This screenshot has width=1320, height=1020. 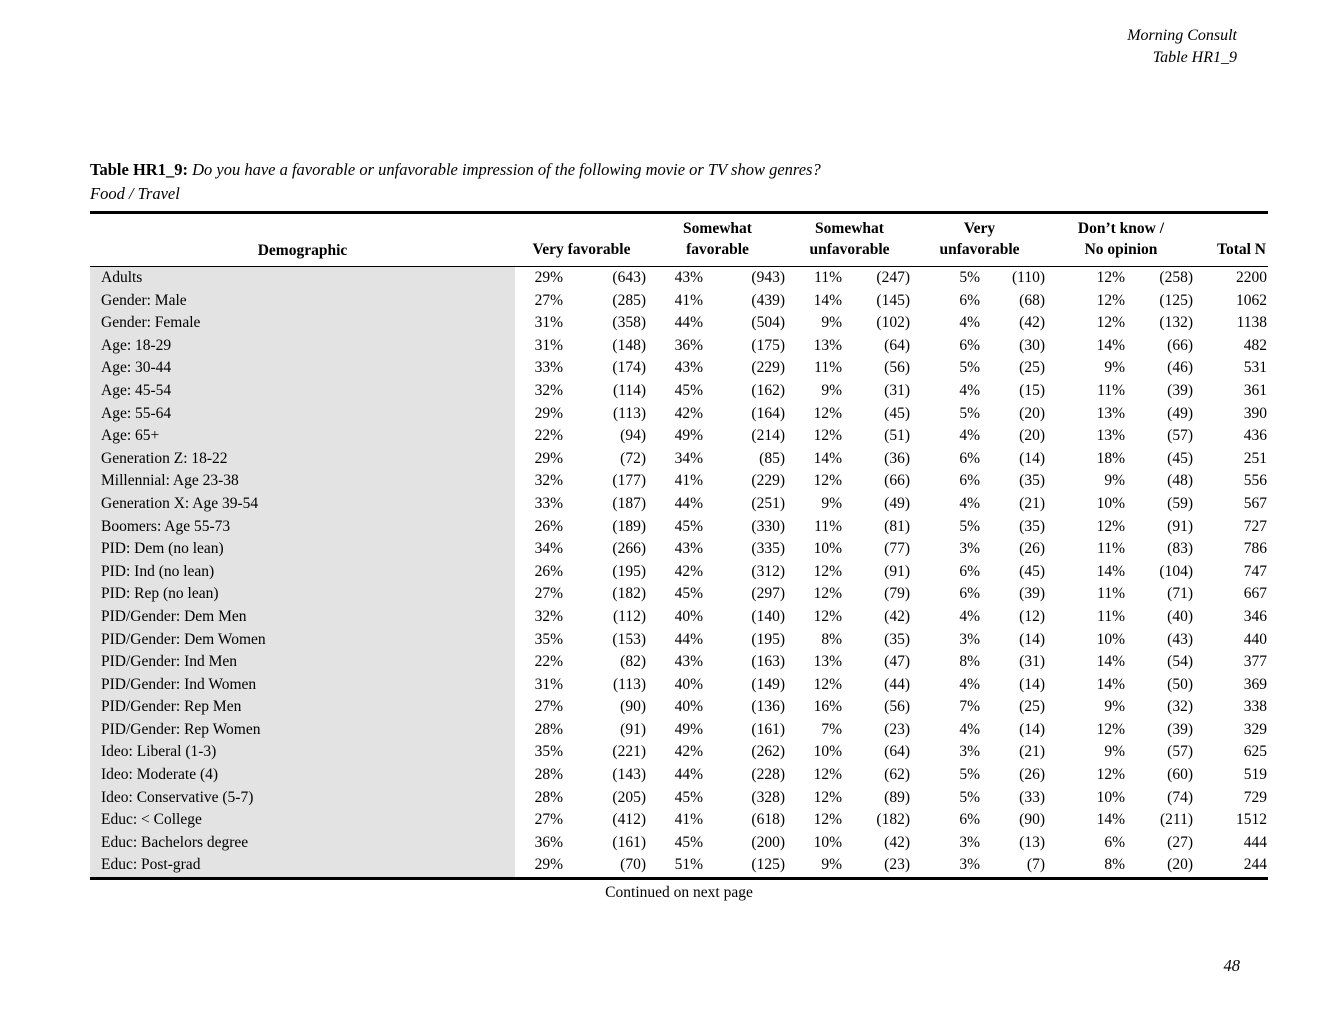 I want to click on table-cell: (125), so click(x=1176, y=300).